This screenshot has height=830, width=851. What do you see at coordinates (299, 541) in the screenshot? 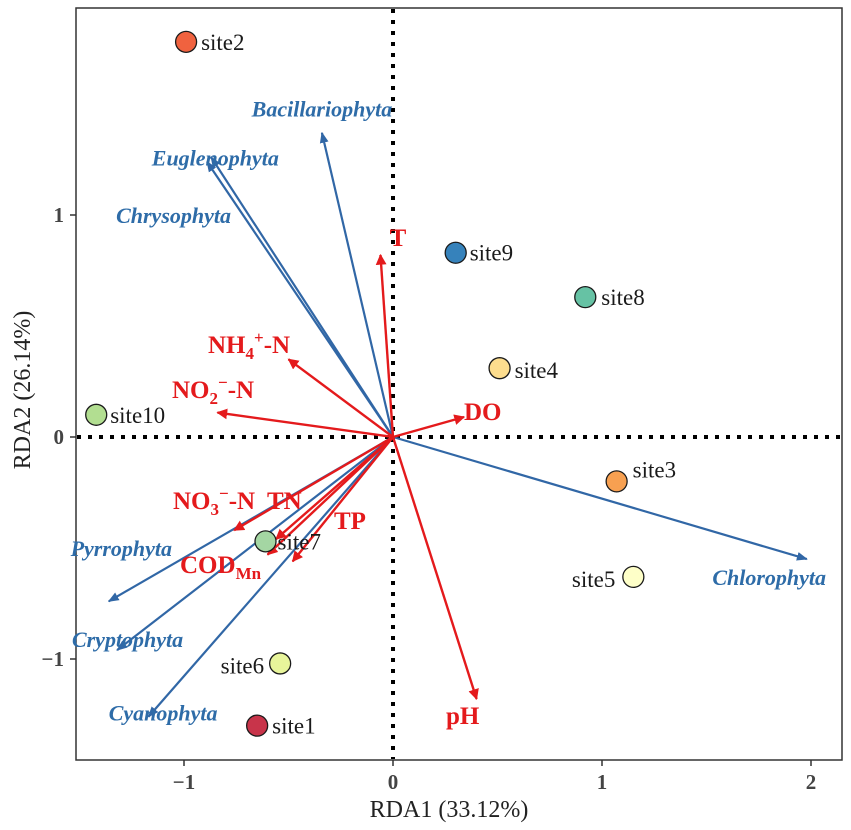
I see `site-label-site7: site7` at bounding box center [299, 541].